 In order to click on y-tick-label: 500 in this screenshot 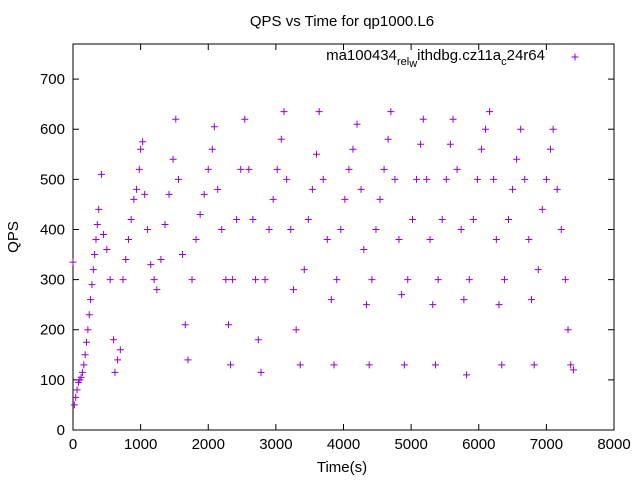, I will do `click(52, 179)`.